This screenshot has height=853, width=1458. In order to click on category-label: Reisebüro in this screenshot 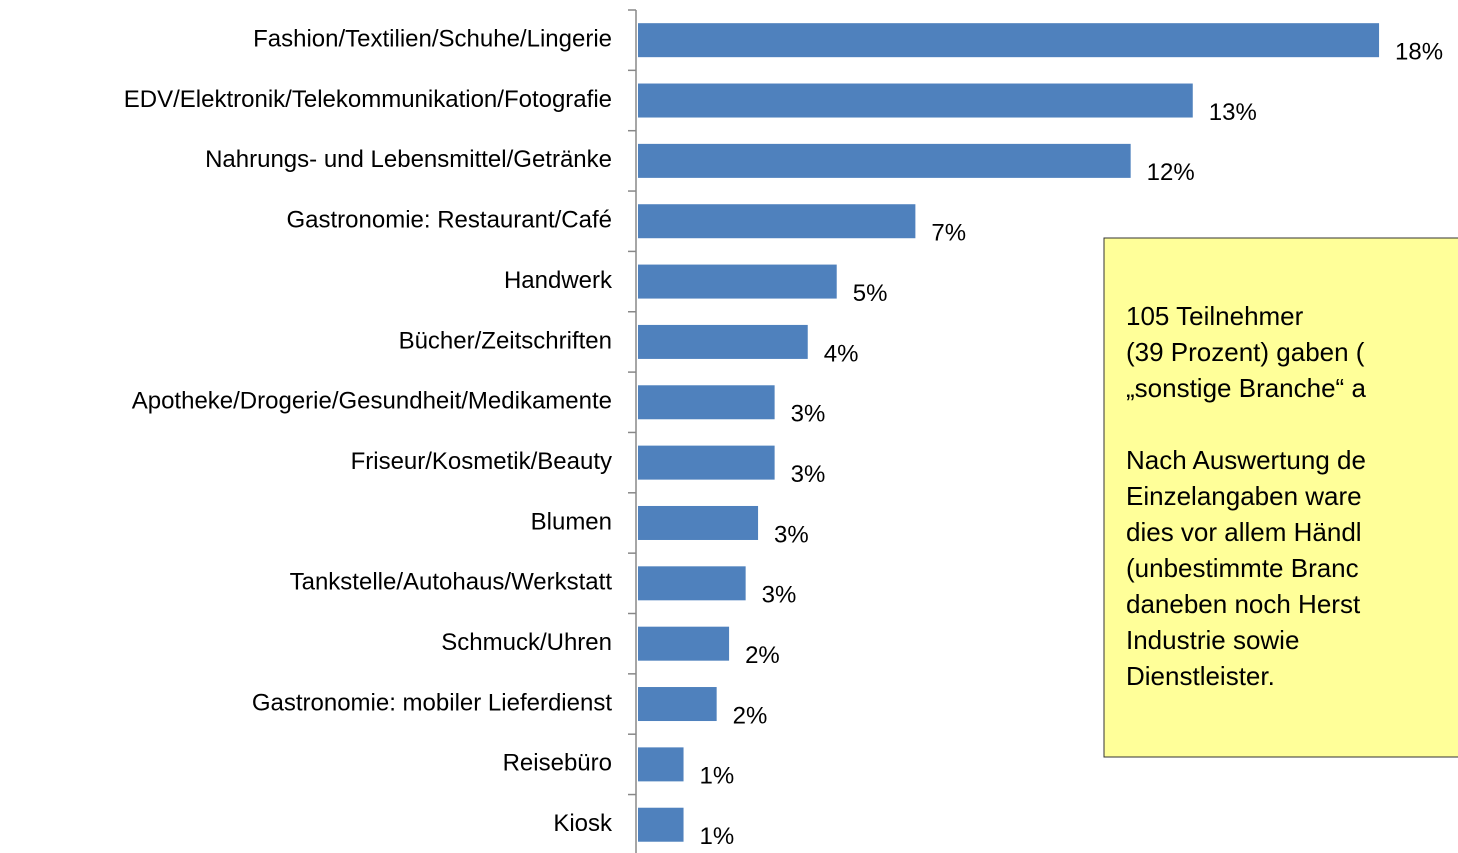, I will do `click(557, 763)`.